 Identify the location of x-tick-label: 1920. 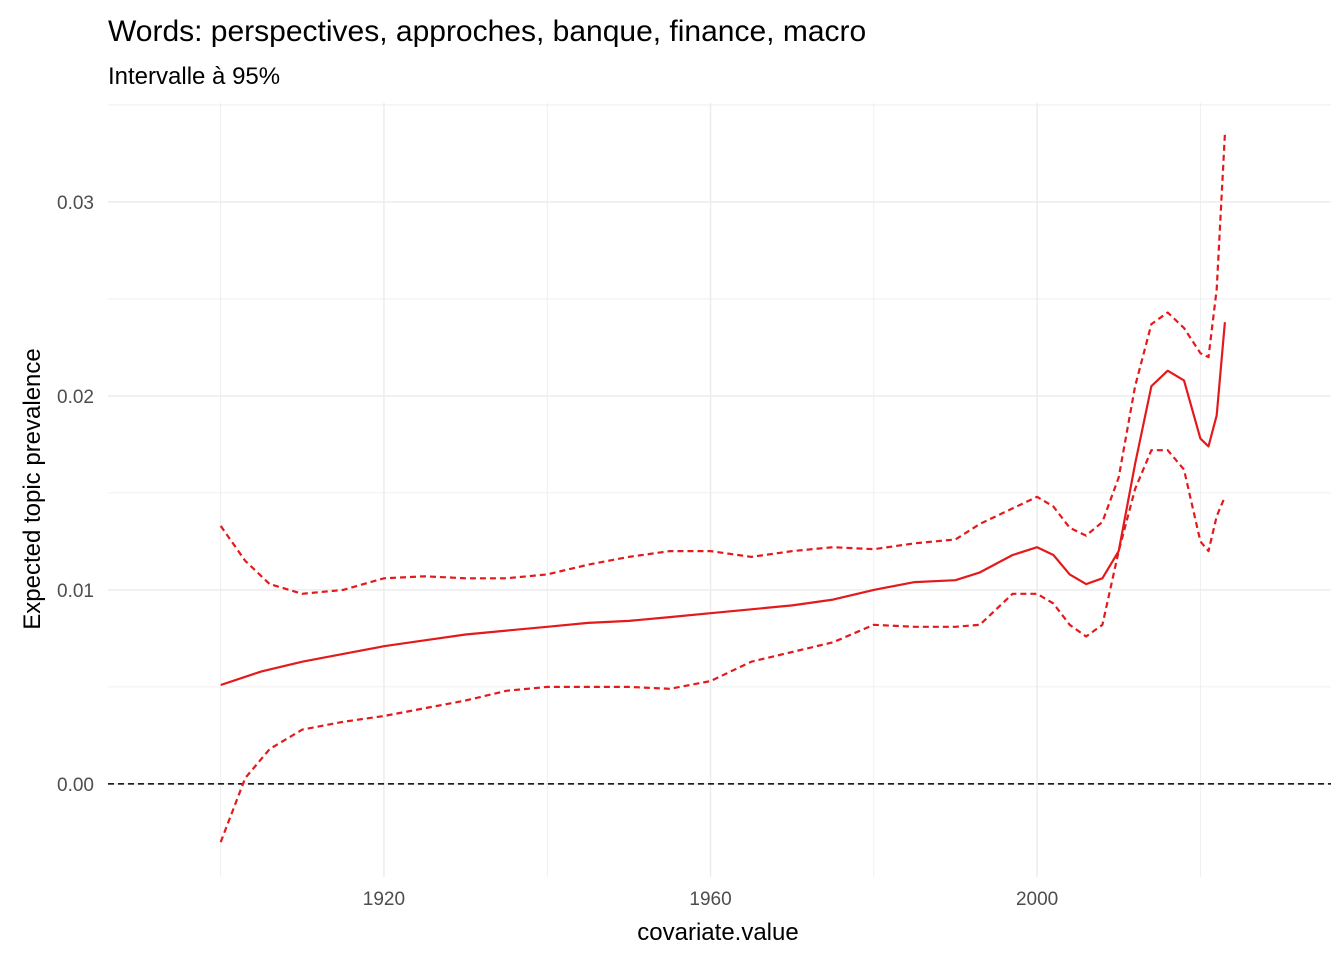
(384, 899).